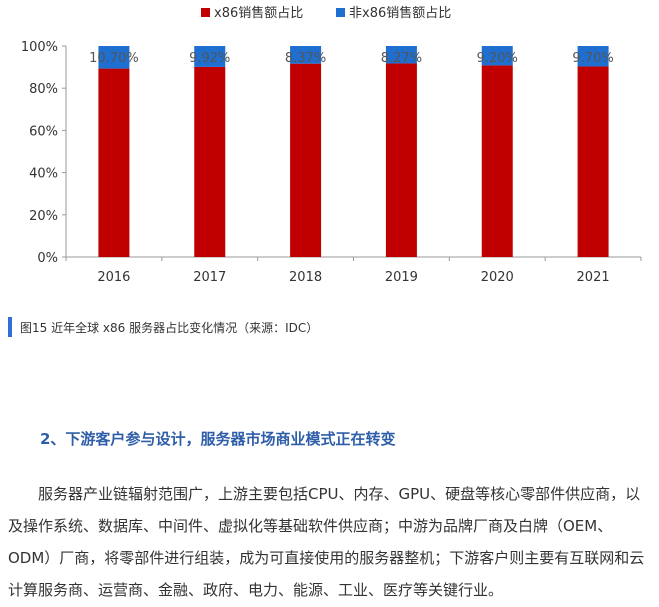 The image size is (659, 607). I want to click on y-tick-label: 60%, so click(43, 131).